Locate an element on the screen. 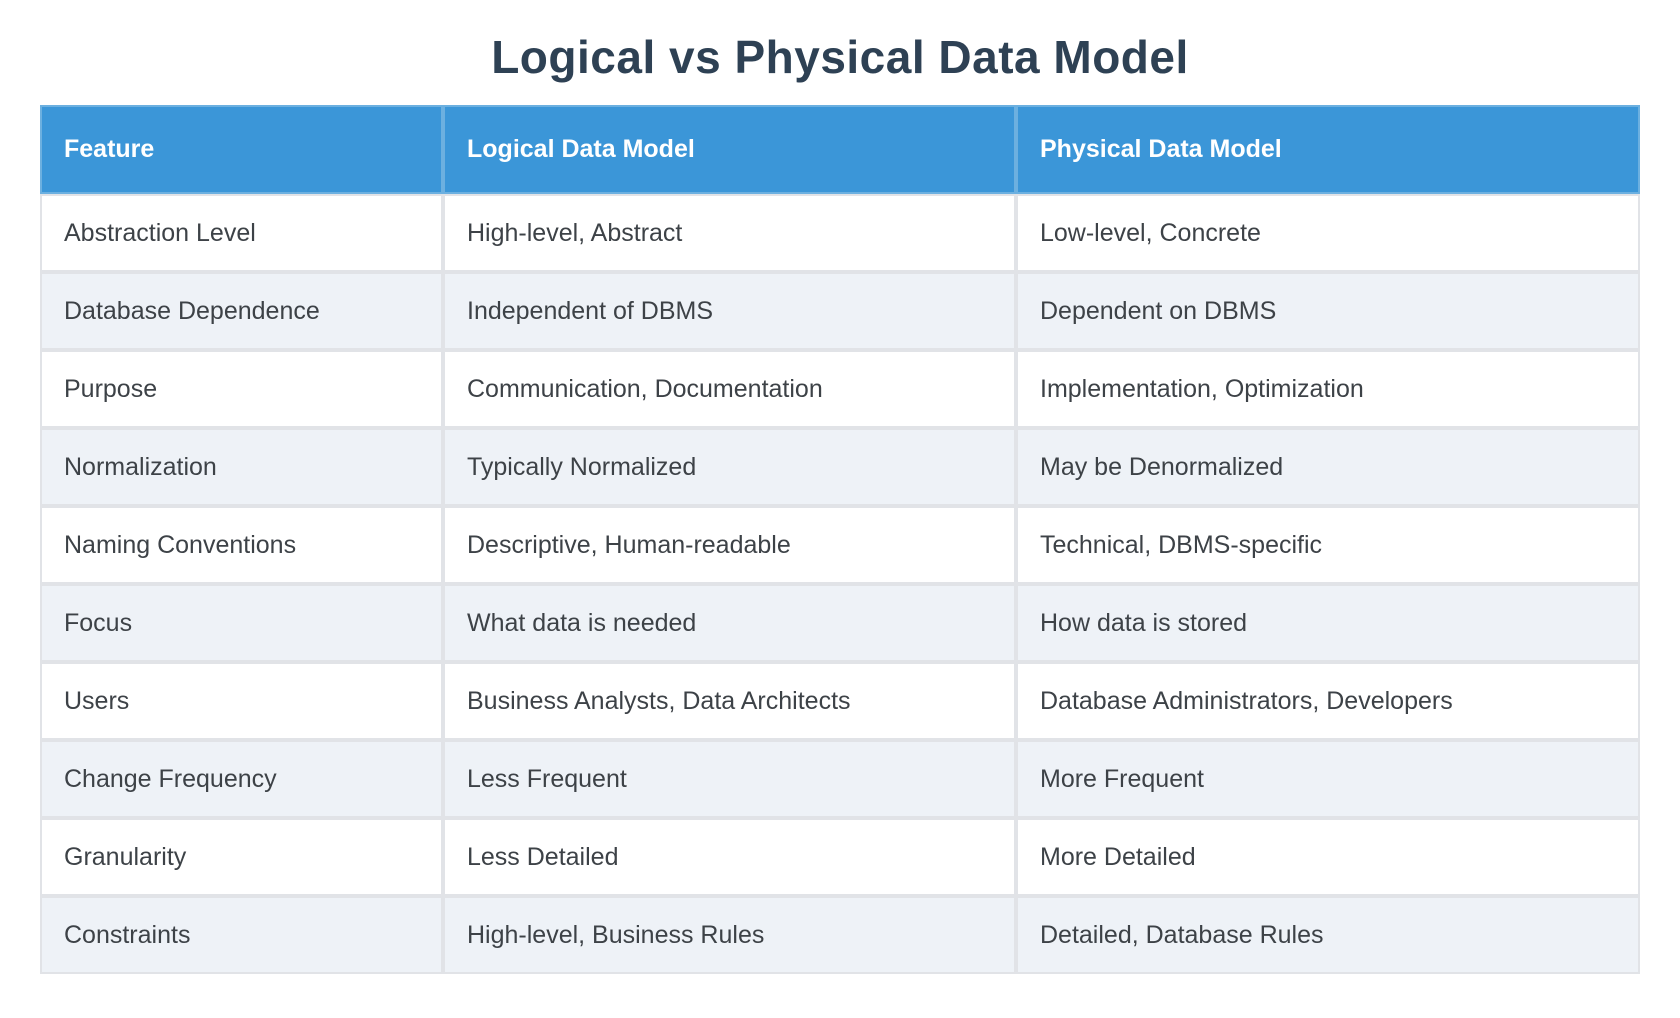 The height and width of the screenshot is (1018, 1680). value-cell: What data is needed is located at coordinates (729, 623).